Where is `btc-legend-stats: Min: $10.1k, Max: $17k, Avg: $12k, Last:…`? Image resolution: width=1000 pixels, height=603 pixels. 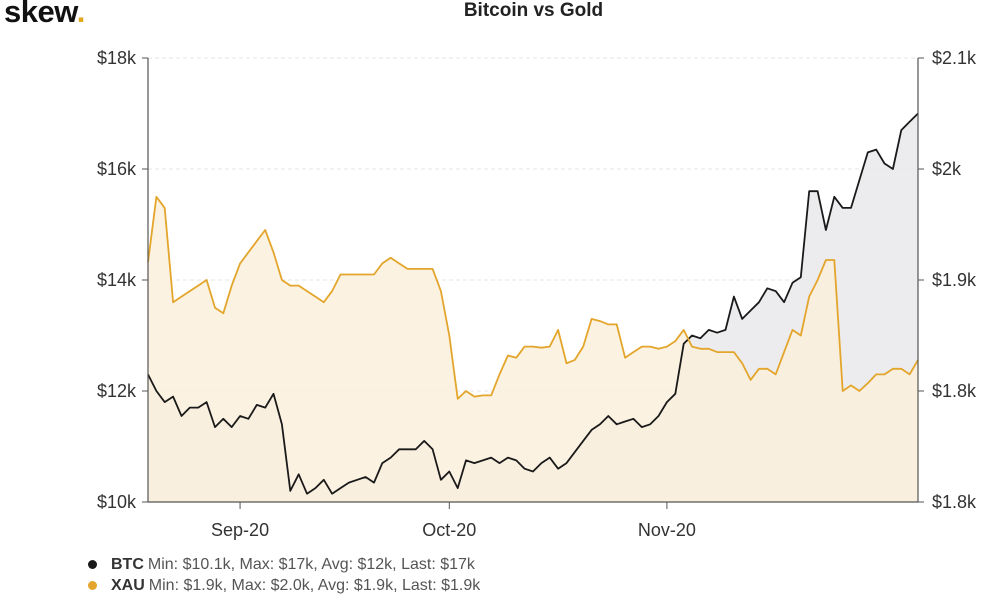 btc-legend-stats: Min: $10.1k, Max: $17k, Avg: $12k, Last:… is located at coordinates (311, 564).